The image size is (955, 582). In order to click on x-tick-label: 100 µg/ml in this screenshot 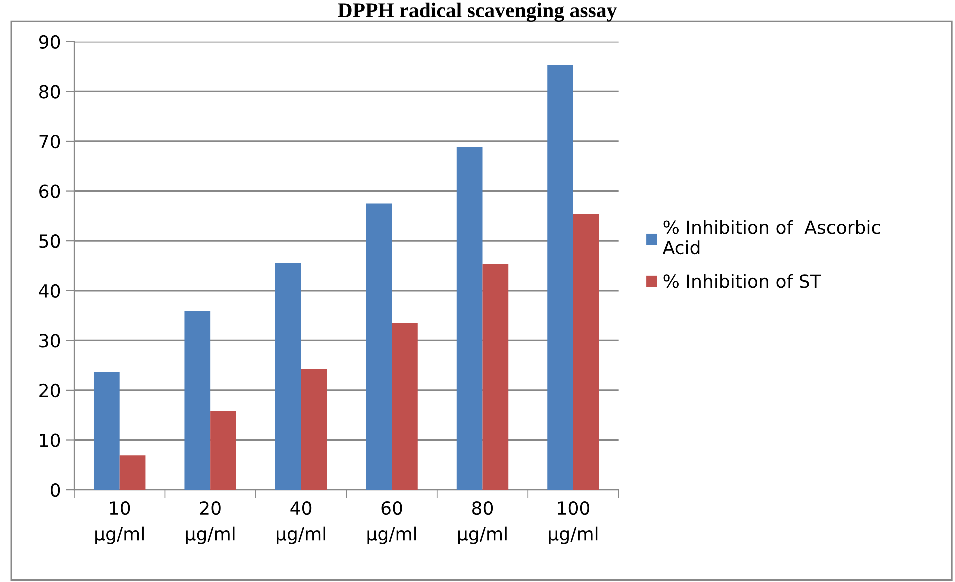, I will do `click(573, 522)`.